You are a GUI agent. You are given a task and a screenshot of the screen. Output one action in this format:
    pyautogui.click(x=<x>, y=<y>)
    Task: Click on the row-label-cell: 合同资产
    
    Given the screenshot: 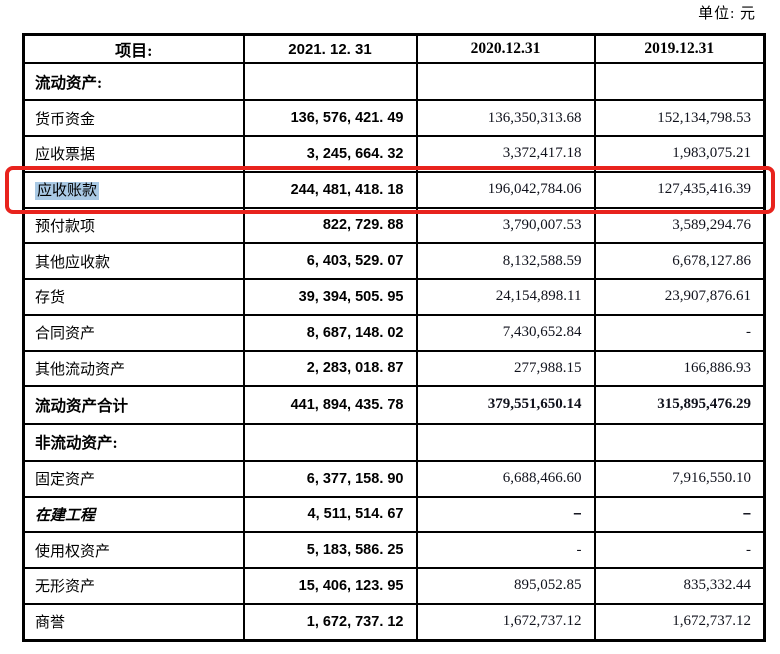 What is the action you would take?
    pyautogui.click(x=133, y=332)
    